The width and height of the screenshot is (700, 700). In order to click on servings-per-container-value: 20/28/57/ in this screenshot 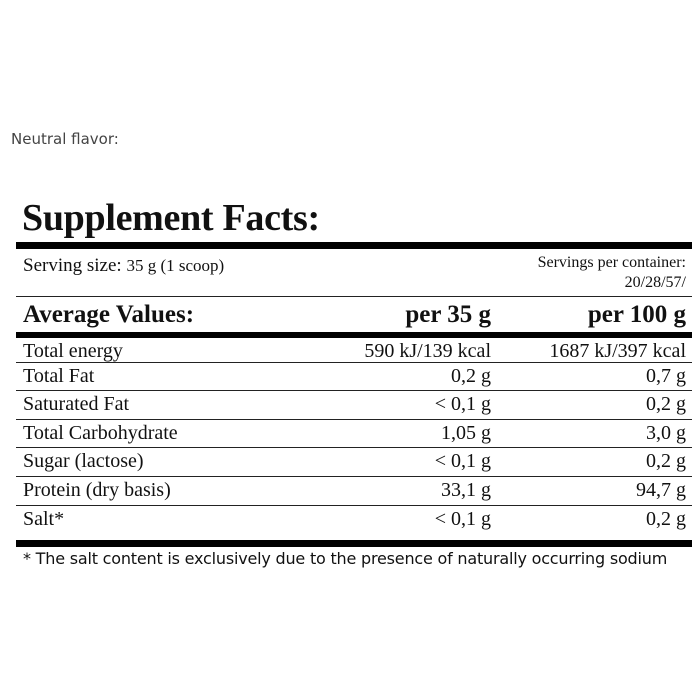, I will do `click(655, 282)`.